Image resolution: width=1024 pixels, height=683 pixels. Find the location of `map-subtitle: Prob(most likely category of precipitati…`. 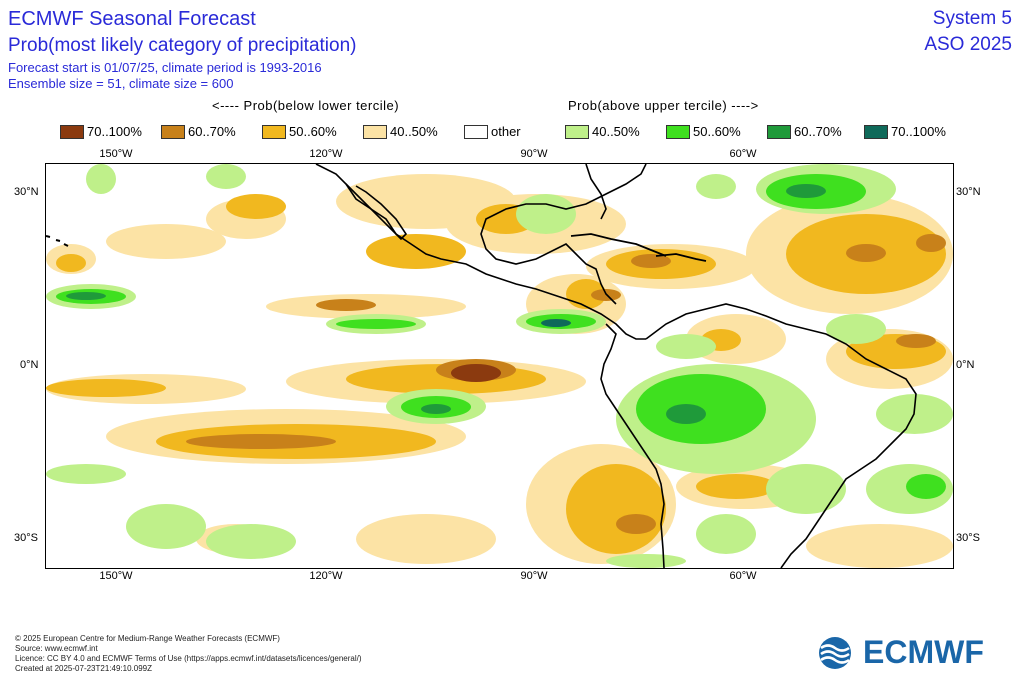

map-subtitle: Prob(most likely category of precipitati… is located at coordinates (182, 45).